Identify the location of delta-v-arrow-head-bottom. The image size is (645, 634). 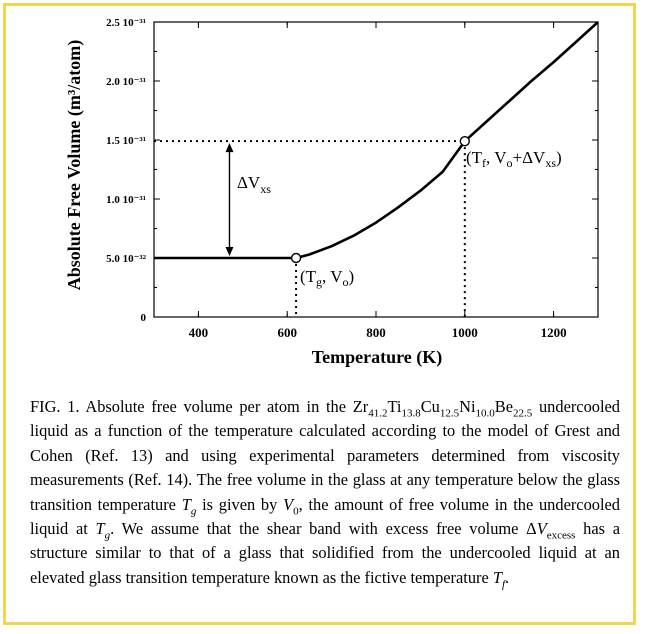
(229, 251).